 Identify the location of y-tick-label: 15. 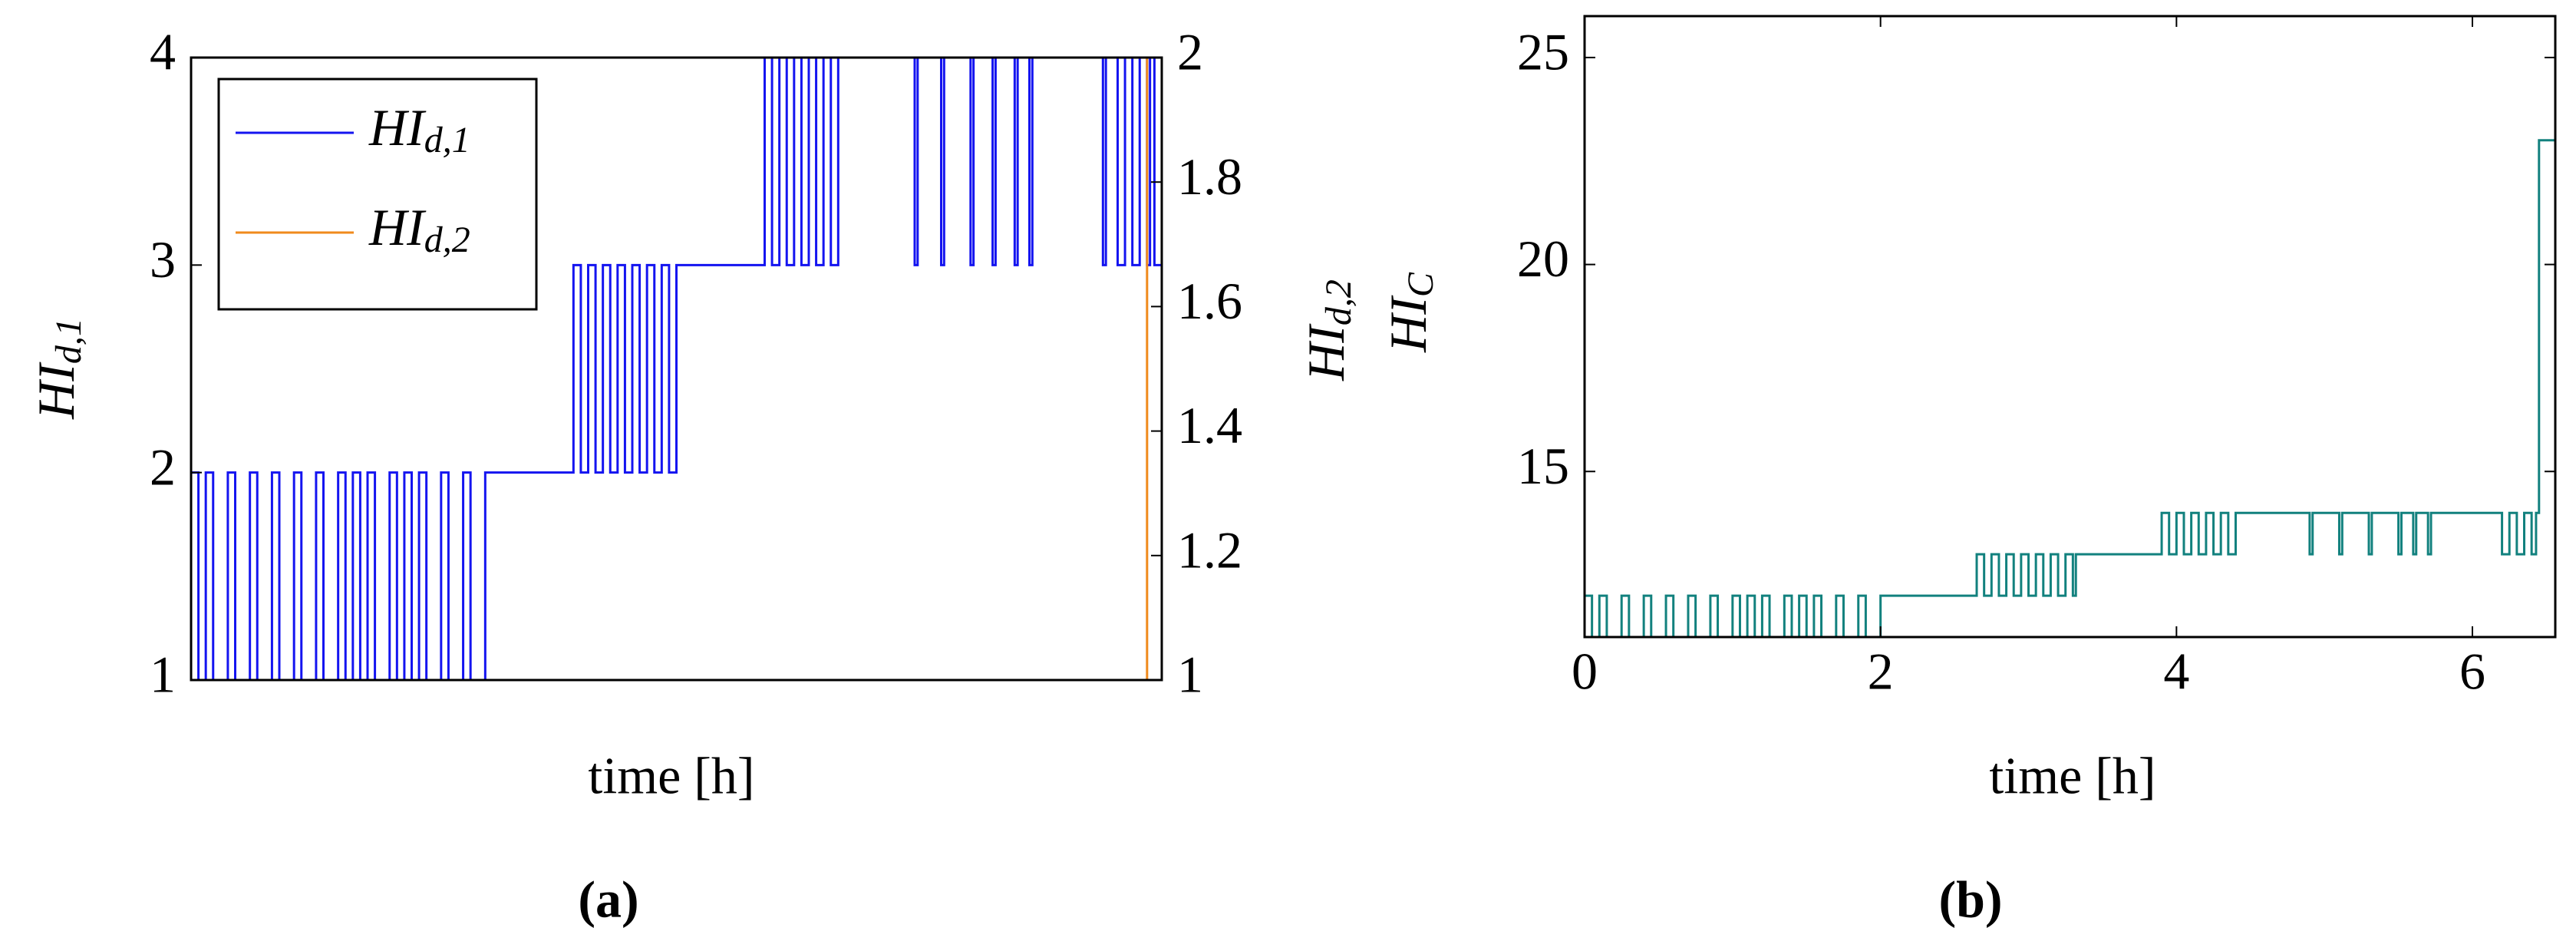
(1543, 466).